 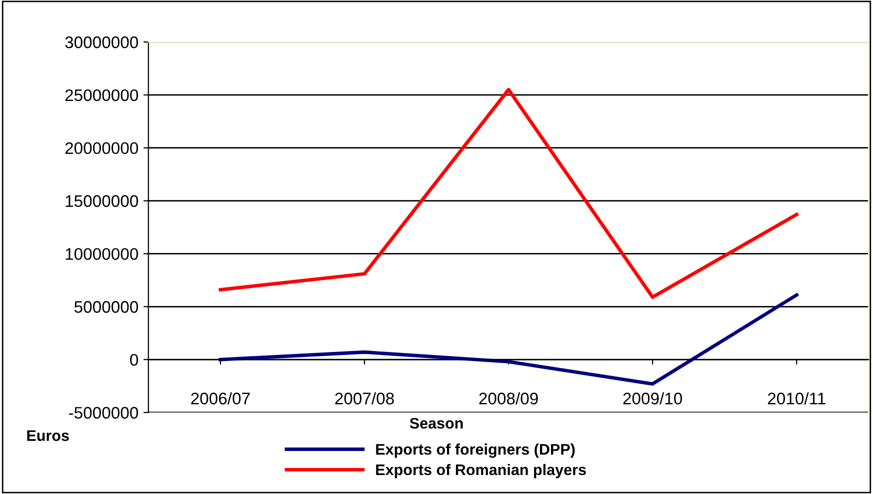 What do you see at coordinates (103, 412) in the screenshot?
I see `y-tick-label: -5000000` at bounding box center [103, 412].